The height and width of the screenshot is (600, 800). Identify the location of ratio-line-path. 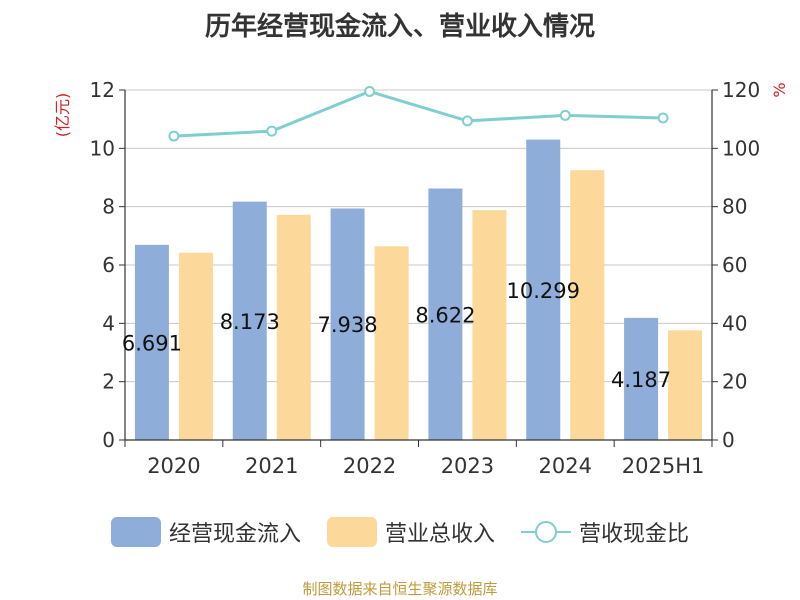
(418, 113).